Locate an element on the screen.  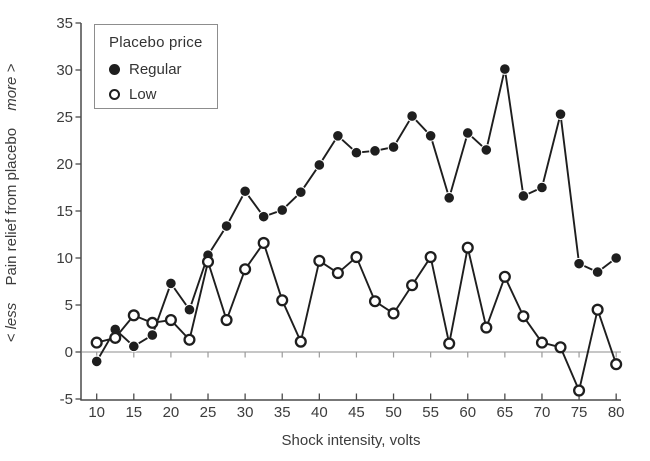
x-tick-label: 15 is located at coordinates (133, 412).